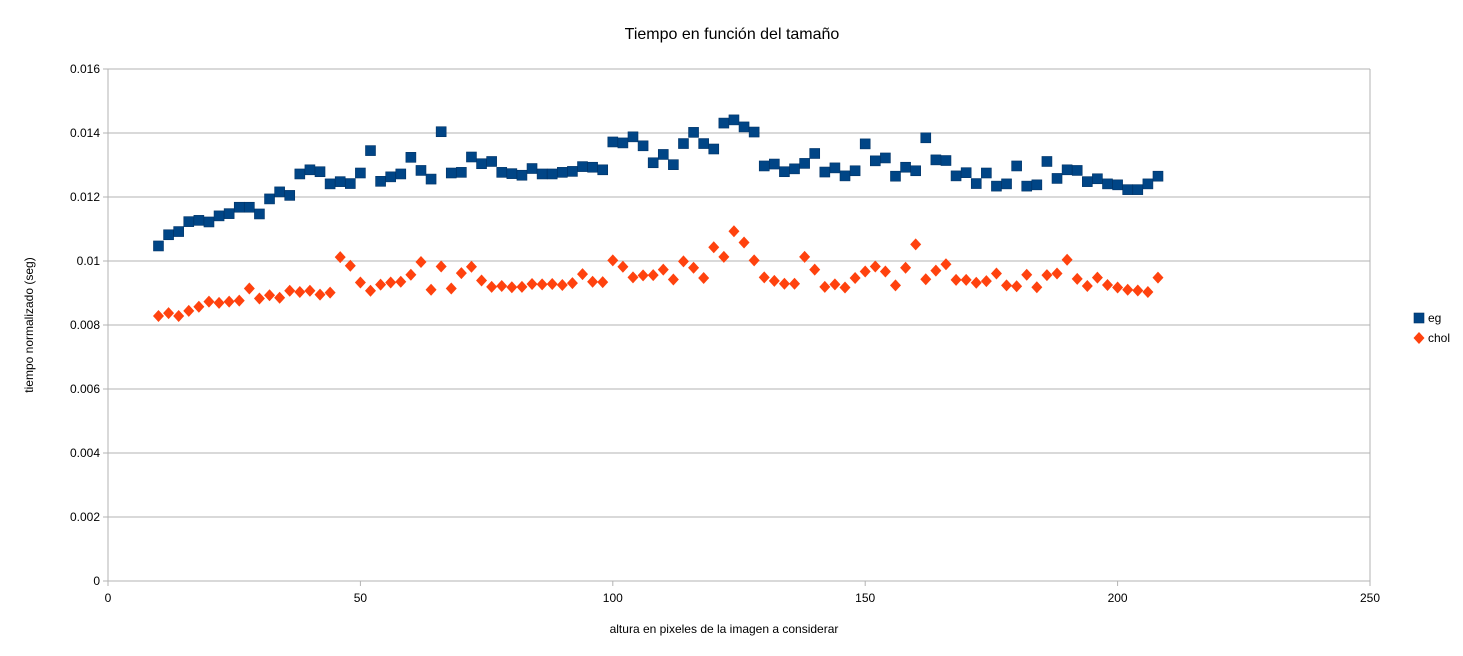  What do you see at coordinates (85, 325) in the screenshot?
I see `y-tick-label: 0.008` at bounding box center [85, 325].